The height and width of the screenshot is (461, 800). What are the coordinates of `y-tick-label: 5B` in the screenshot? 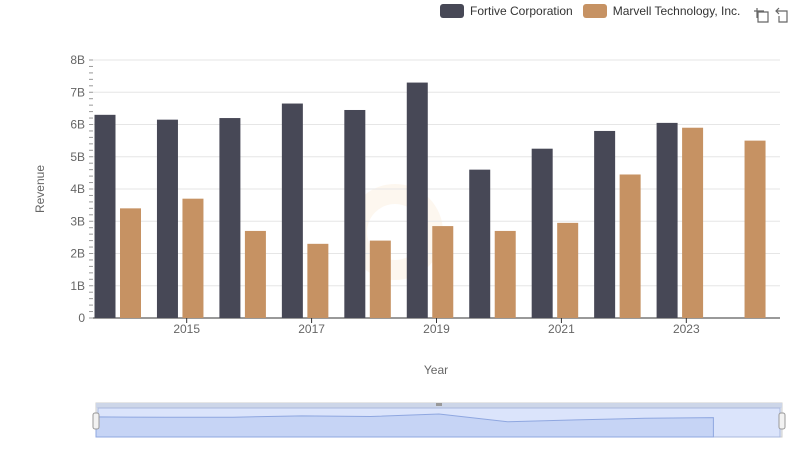 It's located at (77, 157).